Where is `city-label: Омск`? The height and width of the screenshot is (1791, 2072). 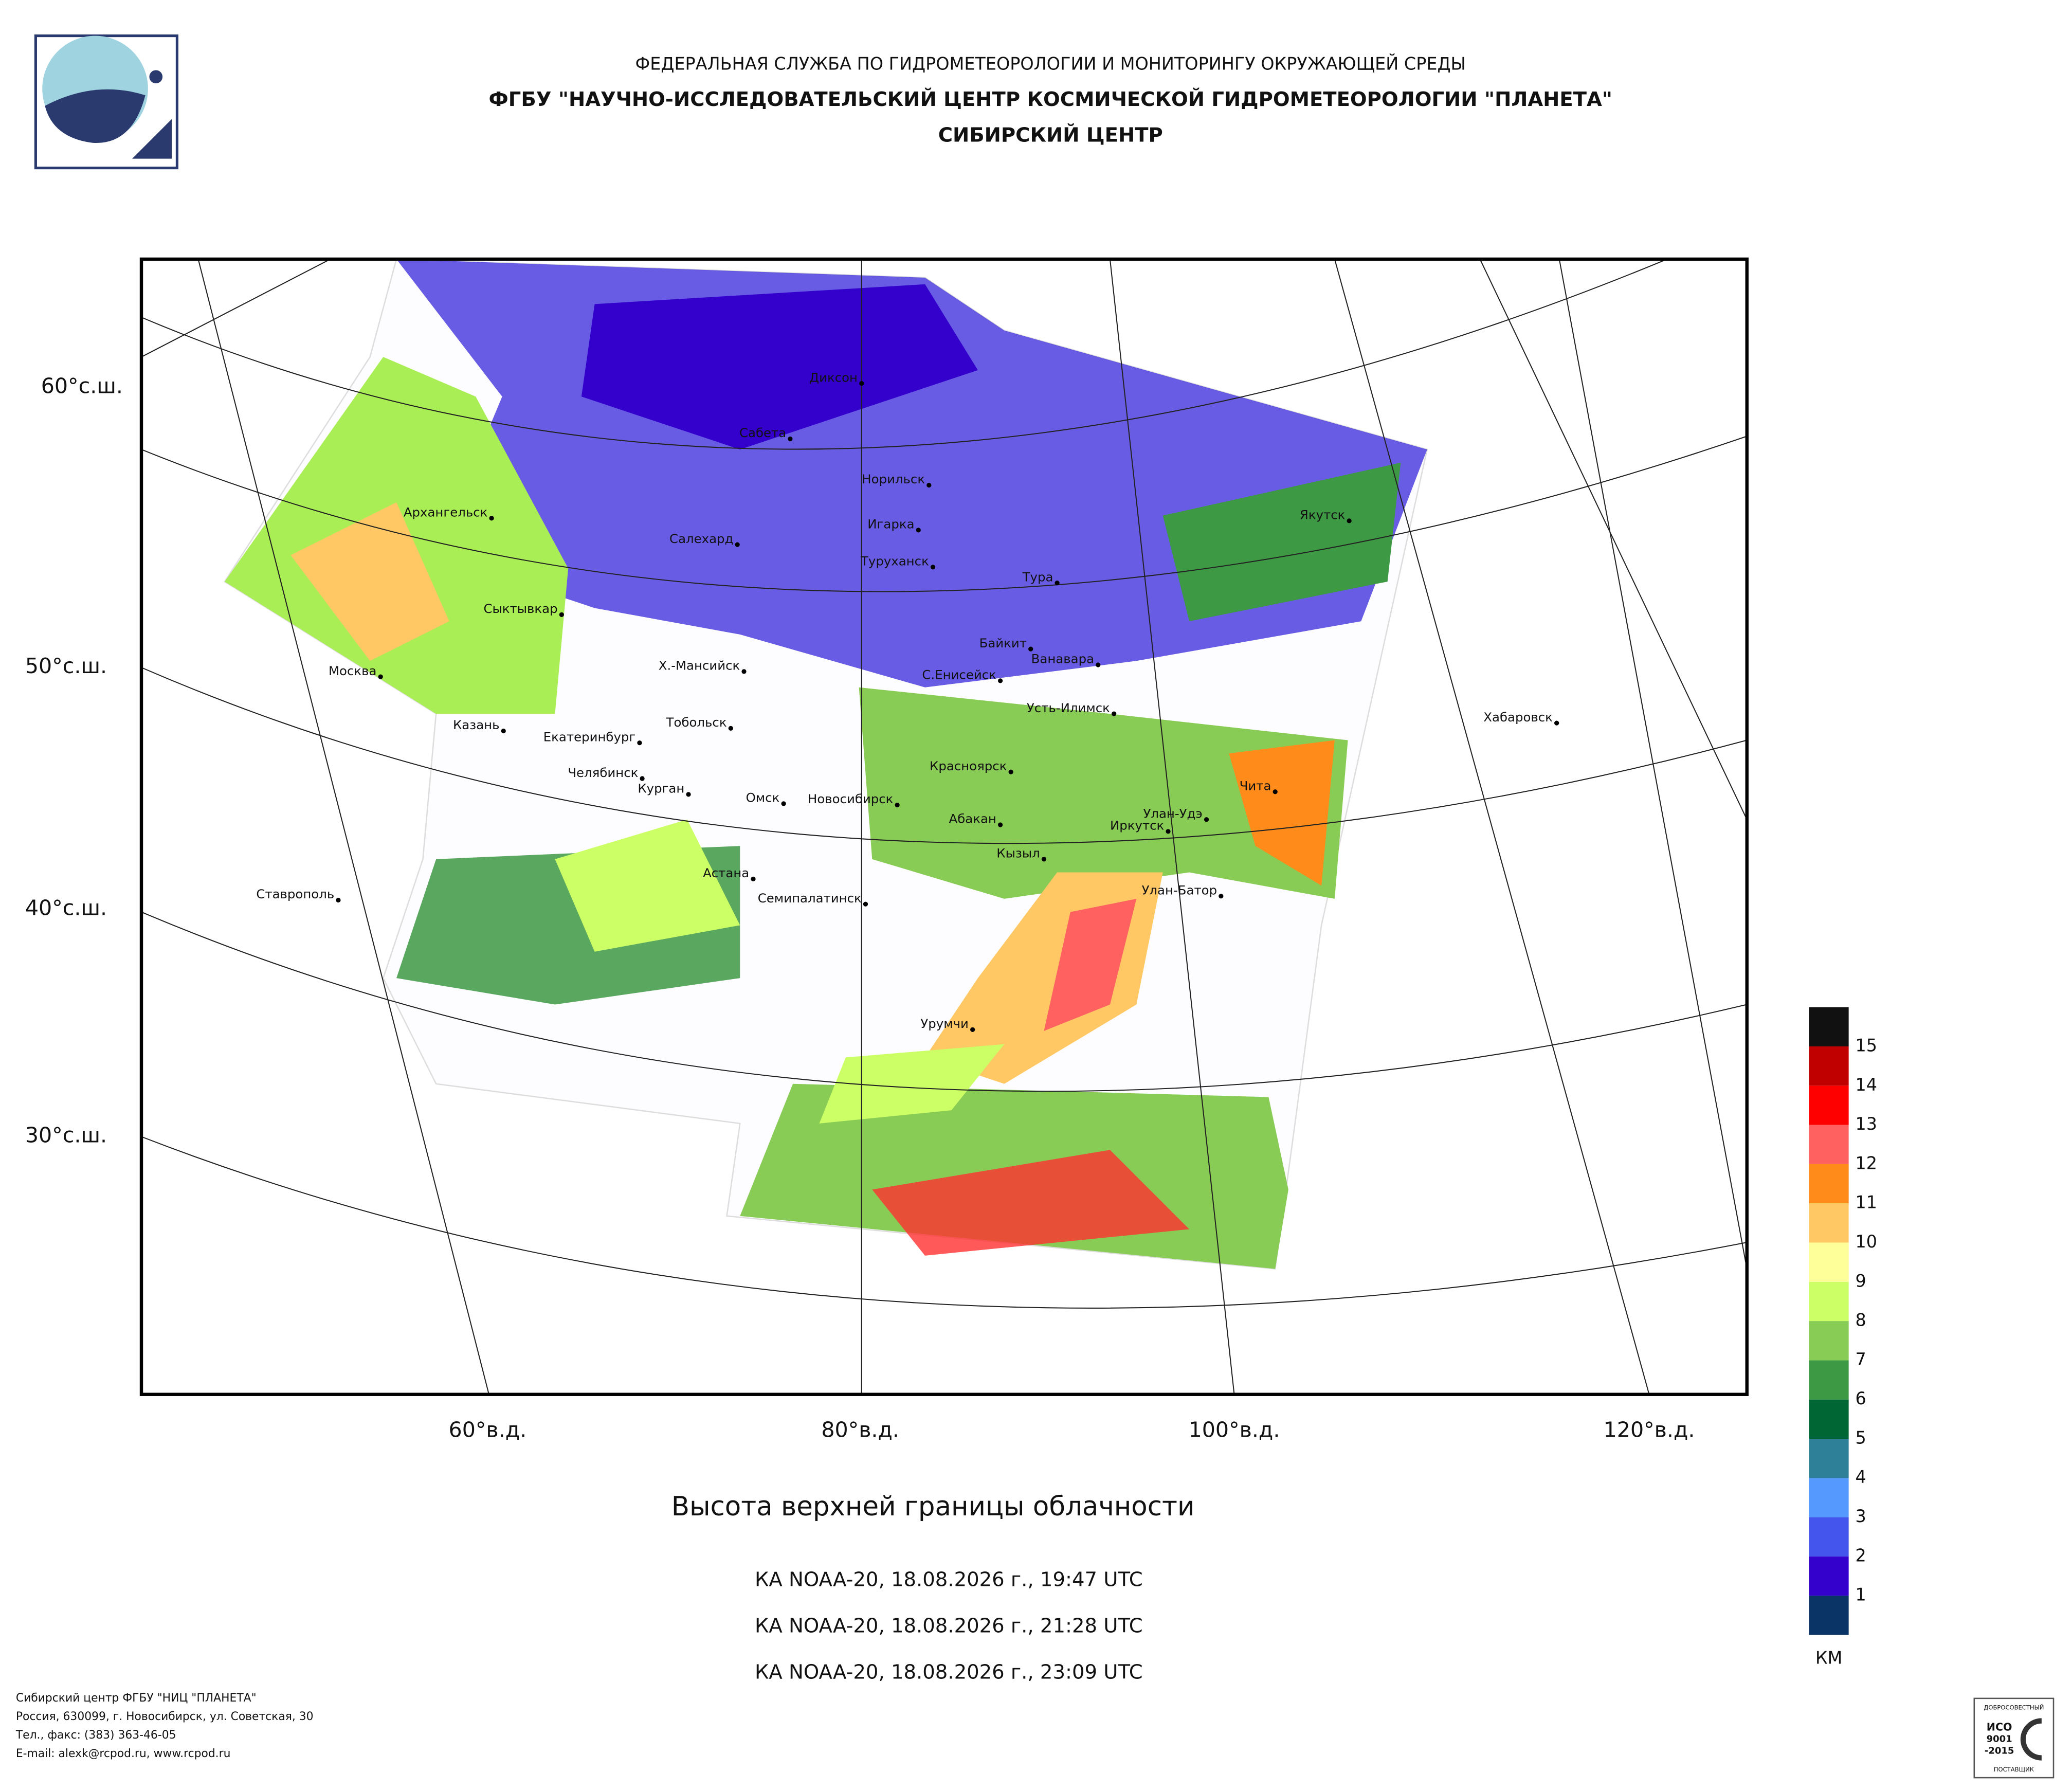
city-label: Омск is located at coordinates (763, 797).